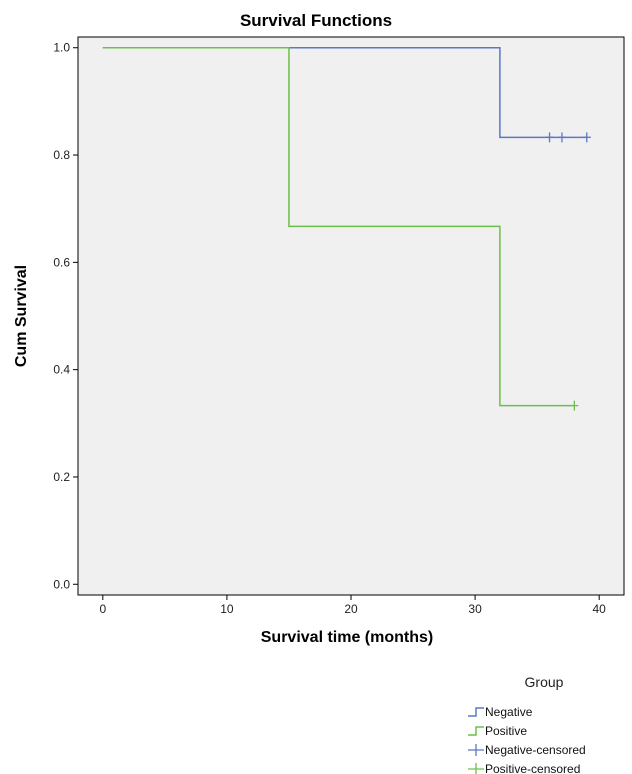  I want to click on y-tick-label: 1.0, so click(61, 48).